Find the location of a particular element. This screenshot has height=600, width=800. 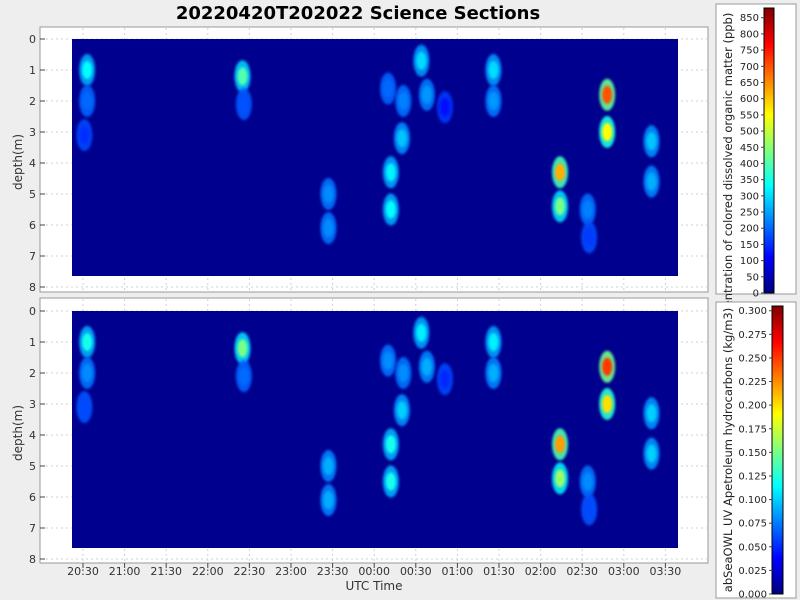

hydrocarbon-colorbar-tick-label: 0.300 is located at coordinates (752, 311).